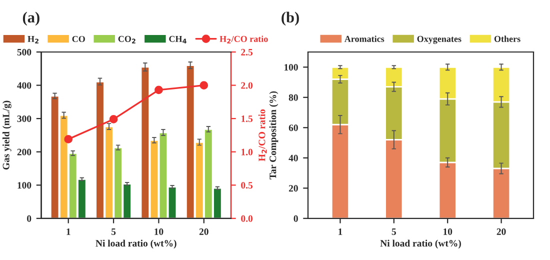 The width and height of the screenshot is (550, 260). I want to click on y2-tick-label: 2.5, so click(247, 52).